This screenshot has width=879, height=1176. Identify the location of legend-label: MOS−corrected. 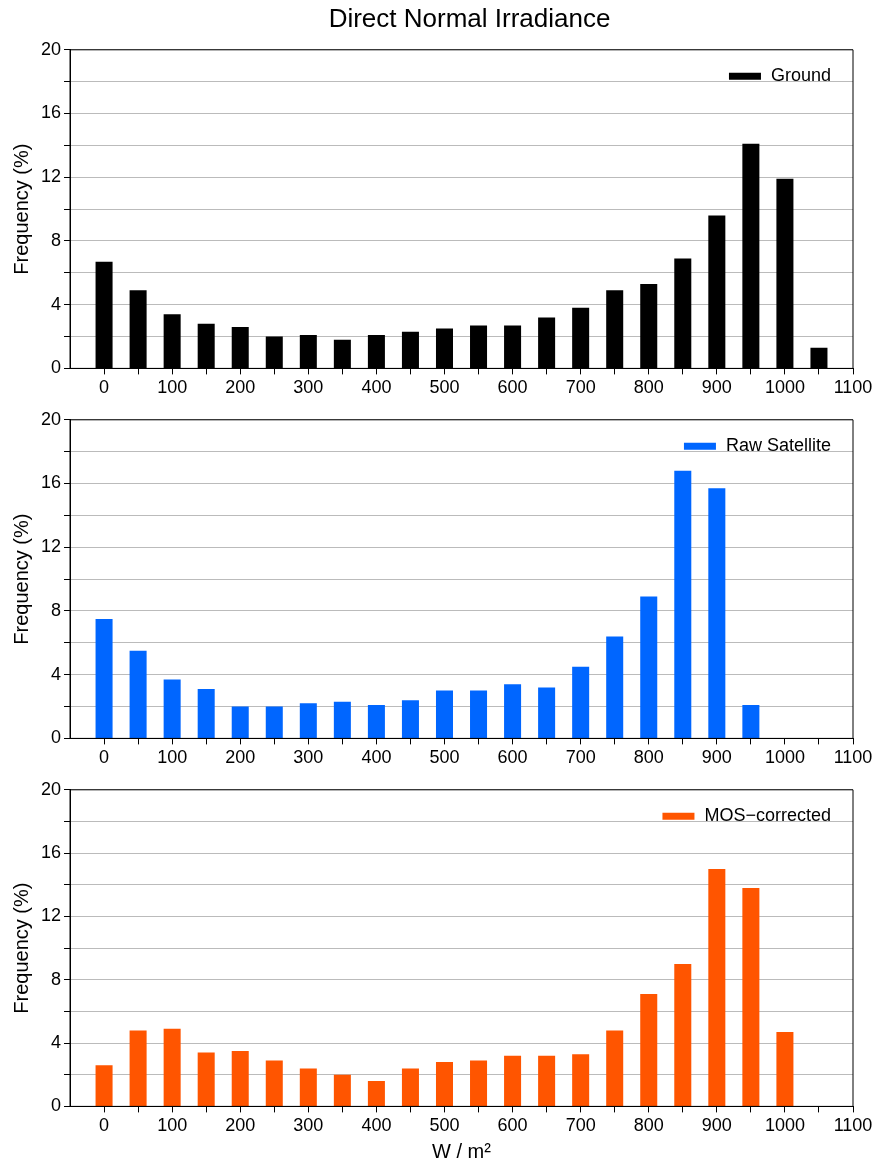
(767, 814).